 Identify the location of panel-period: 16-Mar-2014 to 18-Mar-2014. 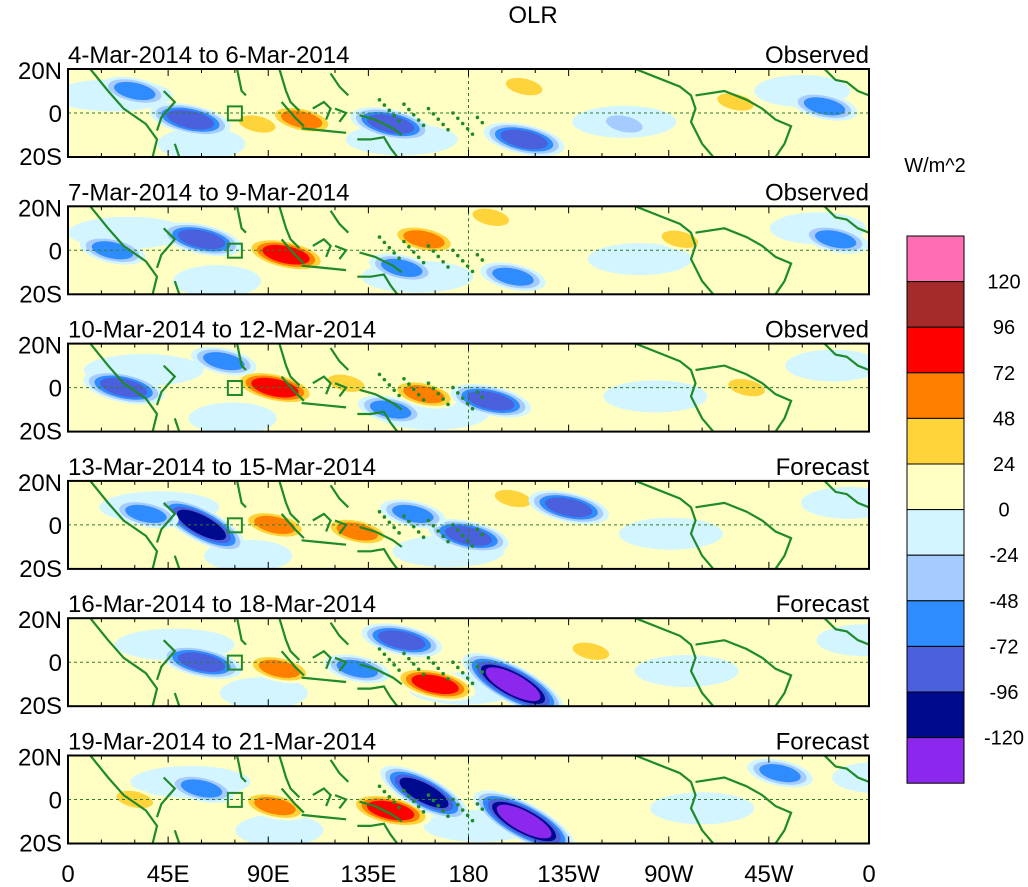
(222, 604).